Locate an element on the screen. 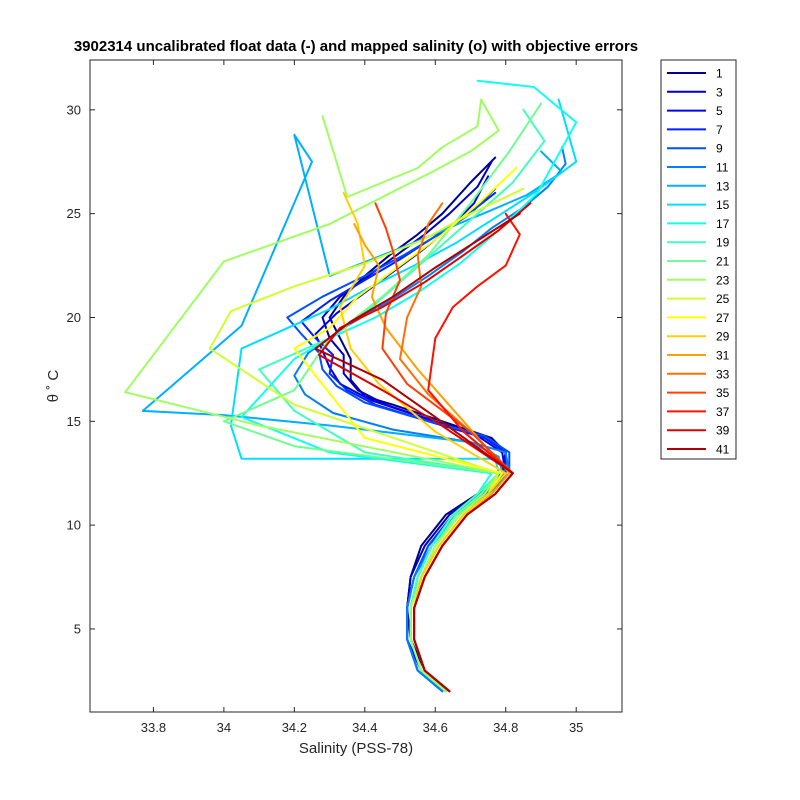 The image size is (800, 800). y-axis-label: θ ˚ C is located at coordinates (53, 386).